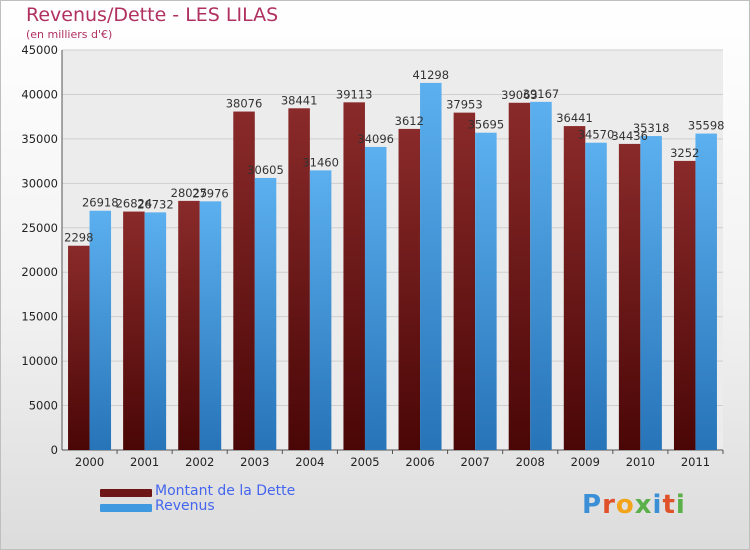  What do you see at coordinates (299, 279) in the screenshot?
I see `bar-debt-2004` at bounding box center [299, 279].